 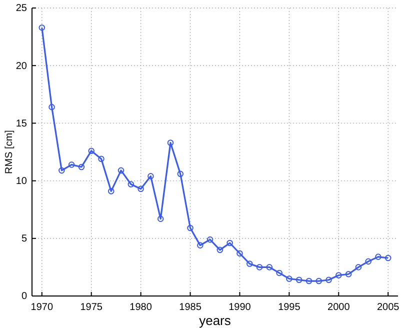 I want to click on y-tick-label: 25, so click(x=22, y=8).